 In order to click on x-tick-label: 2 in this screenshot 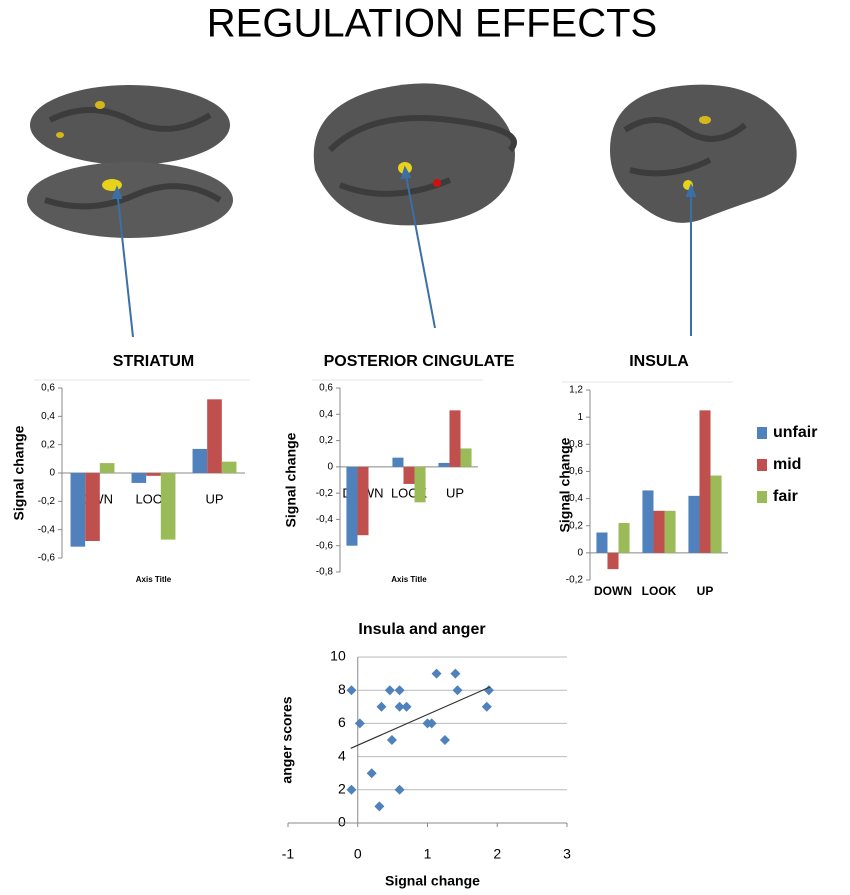, I will do `click(497, 854)`.